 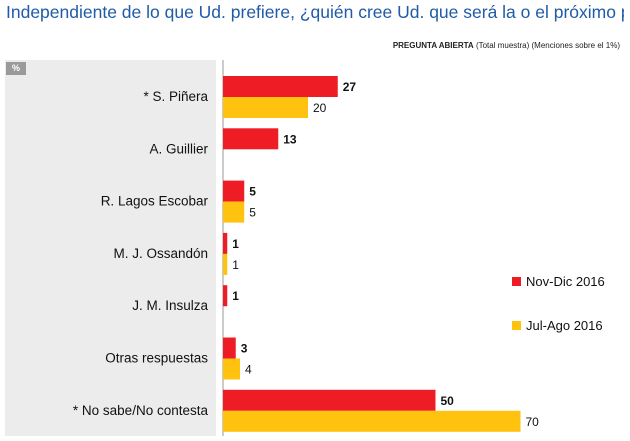 What do you see at coordinates (320, 108) in the screenshot?
I see `data-label: 20` at bounding box center [320, 108].